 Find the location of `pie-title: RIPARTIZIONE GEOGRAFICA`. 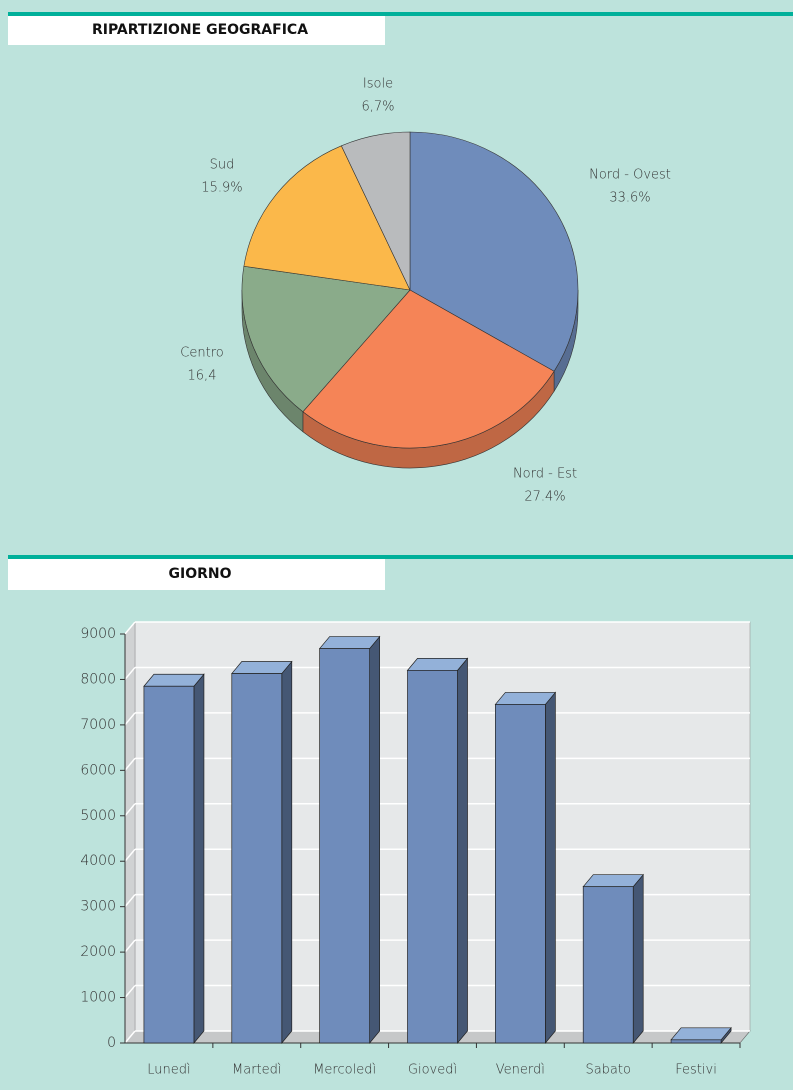

pie-title: RIPARTIZIONE GEOGRAFICA is located at coordinates (200, 30).